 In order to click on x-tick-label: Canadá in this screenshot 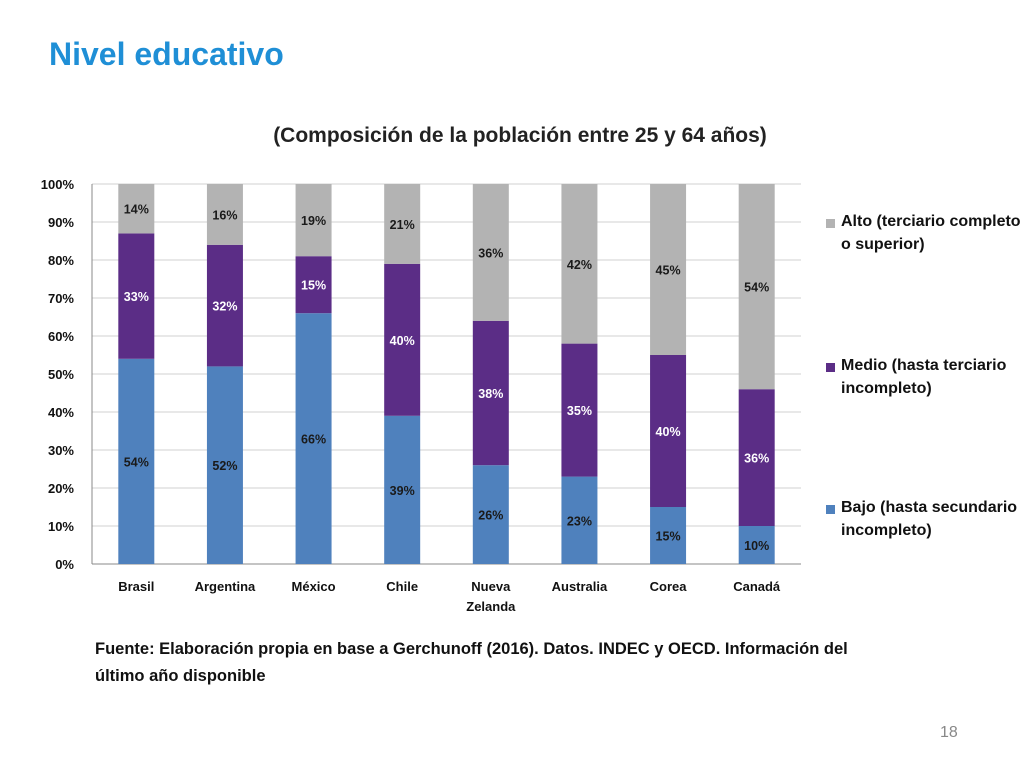, I will do `click(757, 586)`.